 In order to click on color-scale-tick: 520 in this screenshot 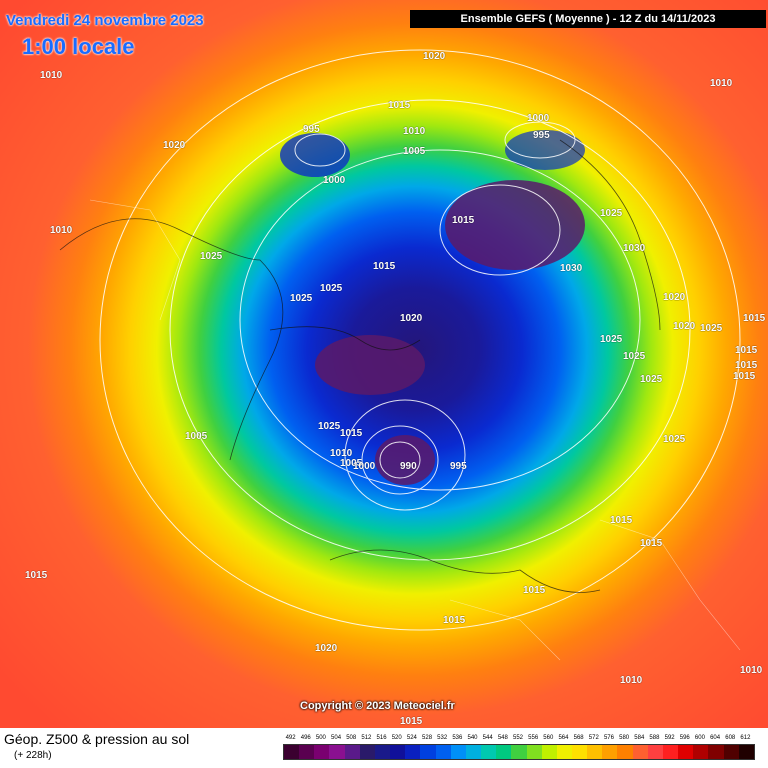, I will do `click(396, 738)`.